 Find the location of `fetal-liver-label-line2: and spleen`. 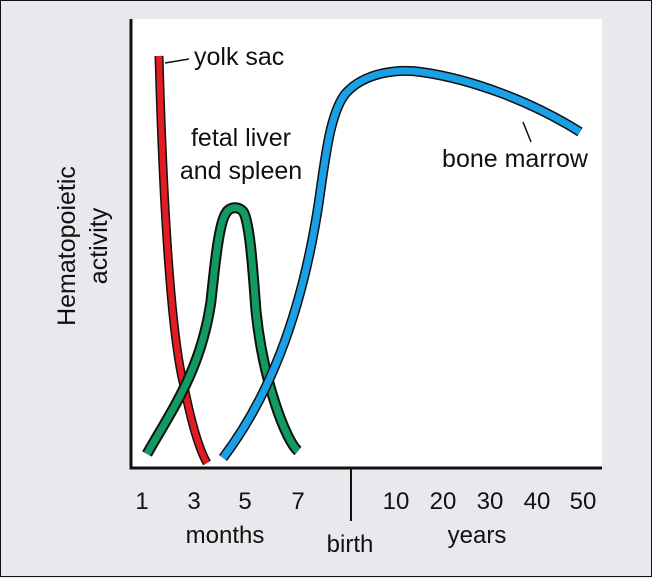

fetal-liver-label-line2: and spleen is located at coordinates (241, 171).